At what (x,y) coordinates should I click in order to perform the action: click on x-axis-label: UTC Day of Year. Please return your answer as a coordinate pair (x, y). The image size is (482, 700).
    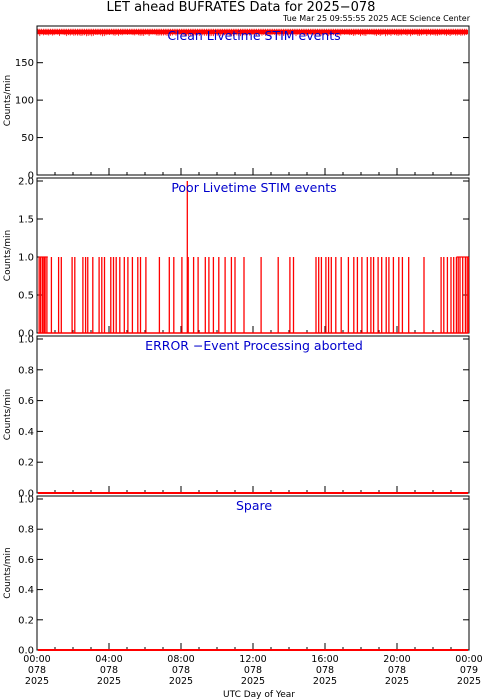
    Looking at the image, I should click on (259, 695).